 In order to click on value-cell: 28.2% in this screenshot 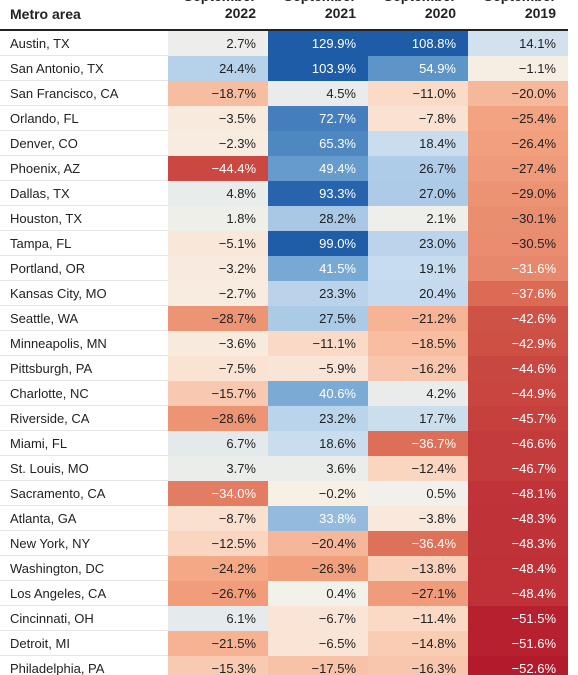, I will do `click(318, 218)`.